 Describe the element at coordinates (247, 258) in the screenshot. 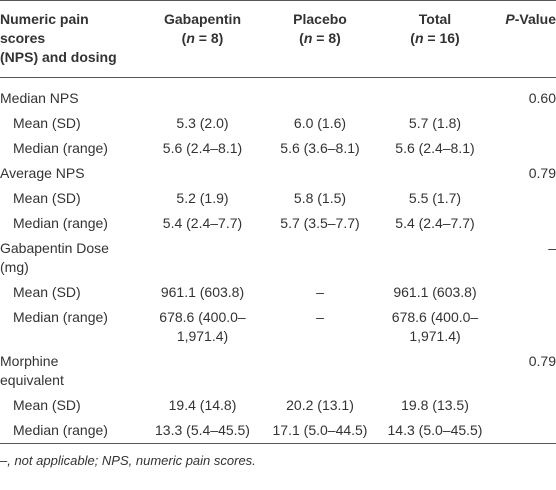

I see `section-label-cell: Gabapentin Dose (mg)` at that location.